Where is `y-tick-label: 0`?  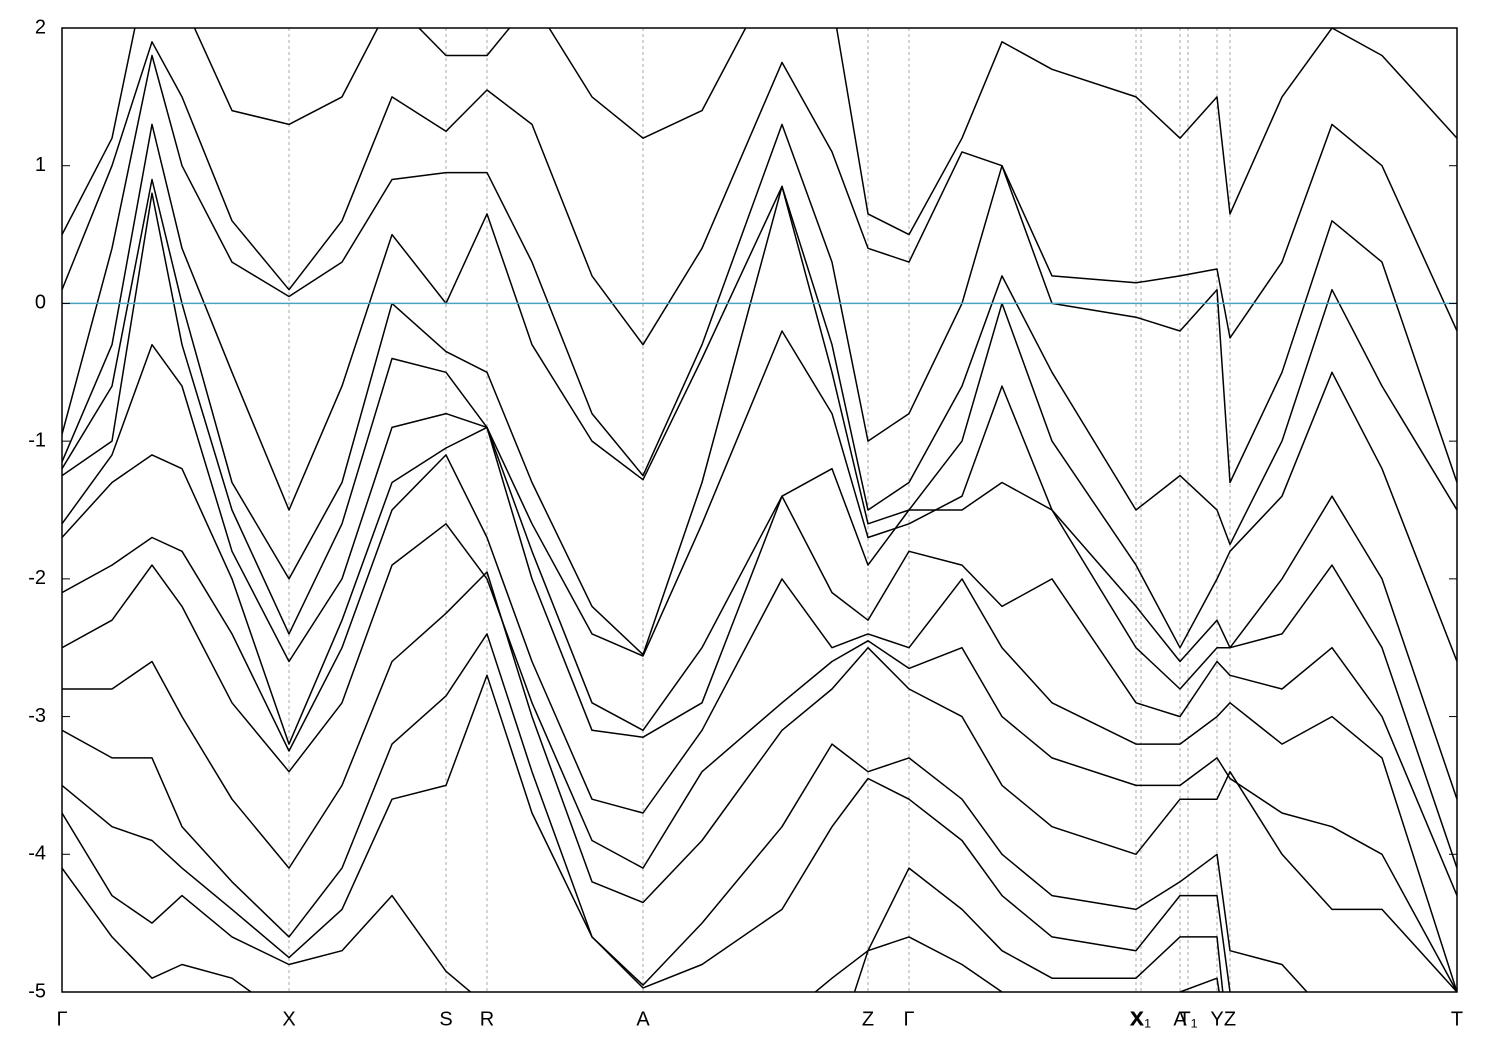 y-tick-label: 0 is located at coordinates (40, 303).